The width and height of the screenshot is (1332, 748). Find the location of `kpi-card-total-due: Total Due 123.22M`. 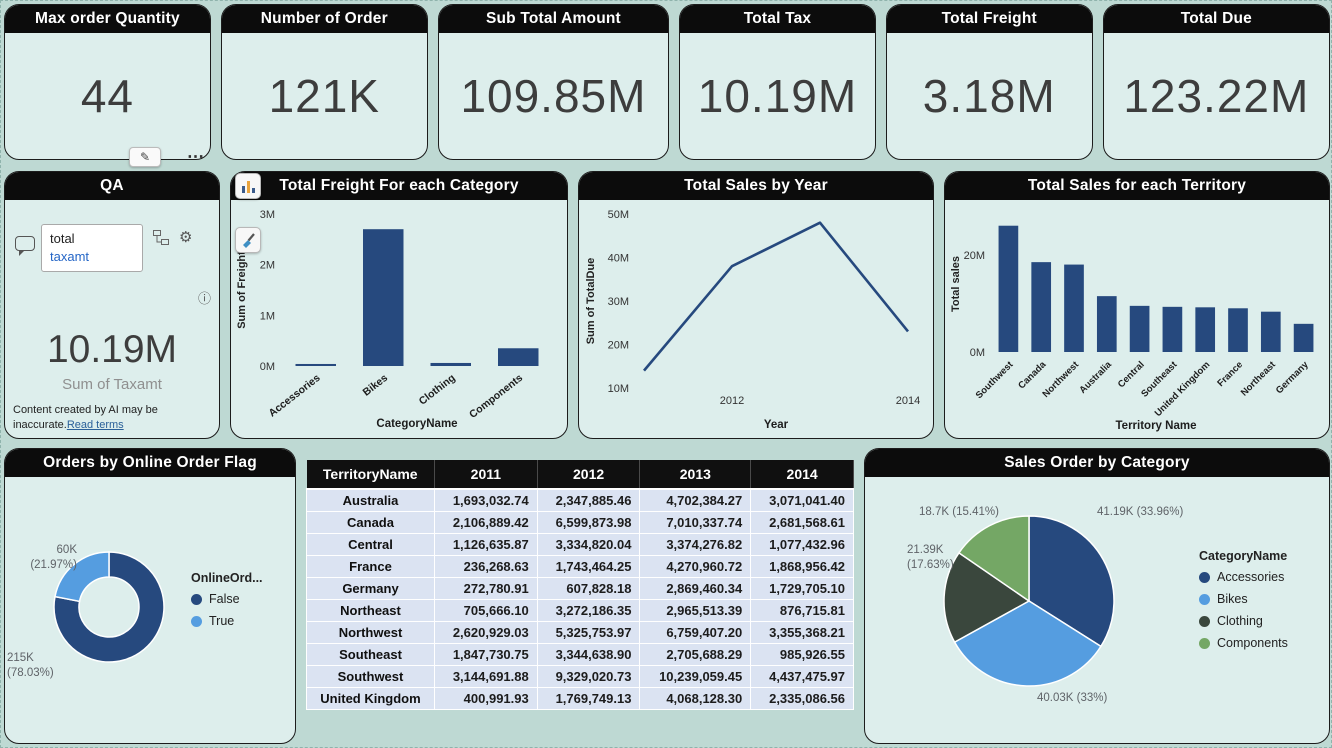

kpi-card-total-due: Total Due 123.22M is located at coordinates (1216, 82).